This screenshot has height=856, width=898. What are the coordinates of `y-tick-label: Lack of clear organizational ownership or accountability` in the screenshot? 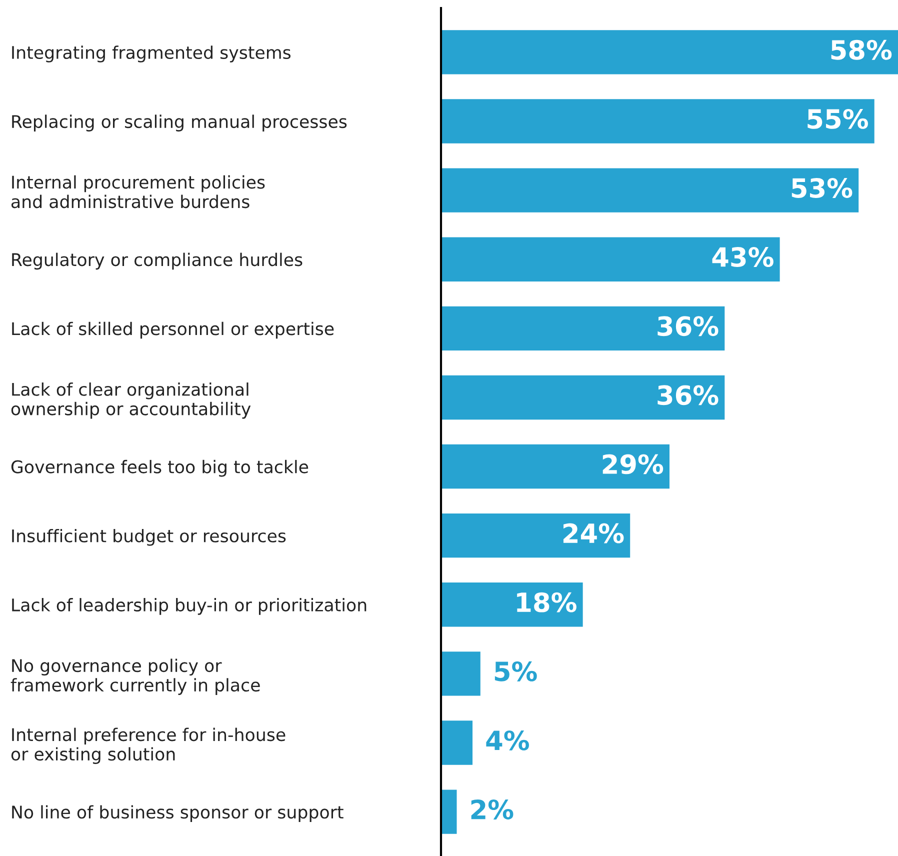 It's located at (131, 400).